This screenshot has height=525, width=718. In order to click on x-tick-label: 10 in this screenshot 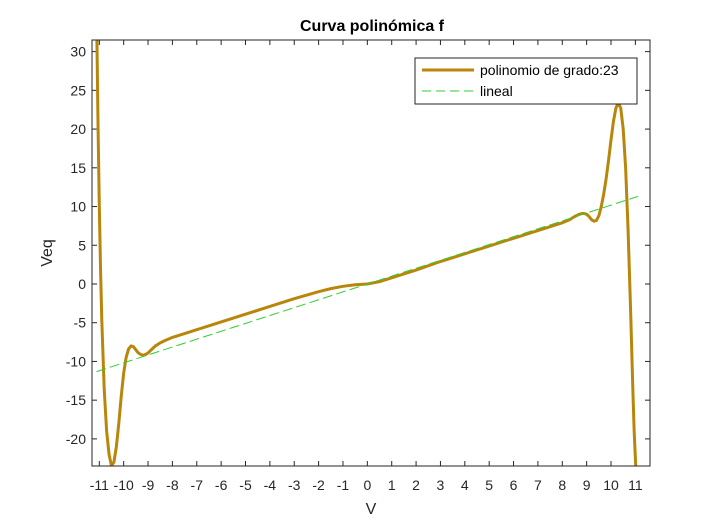, I will do `click(611, 485)`.